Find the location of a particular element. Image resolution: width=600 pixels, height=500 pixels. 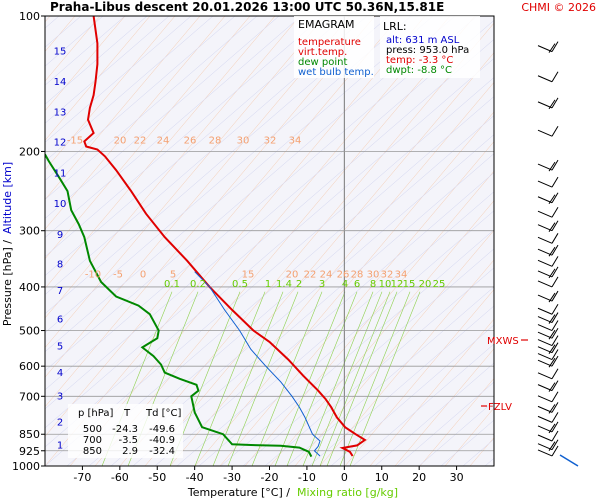

isotherm-label: 24 is located at coordinates (326, 274).